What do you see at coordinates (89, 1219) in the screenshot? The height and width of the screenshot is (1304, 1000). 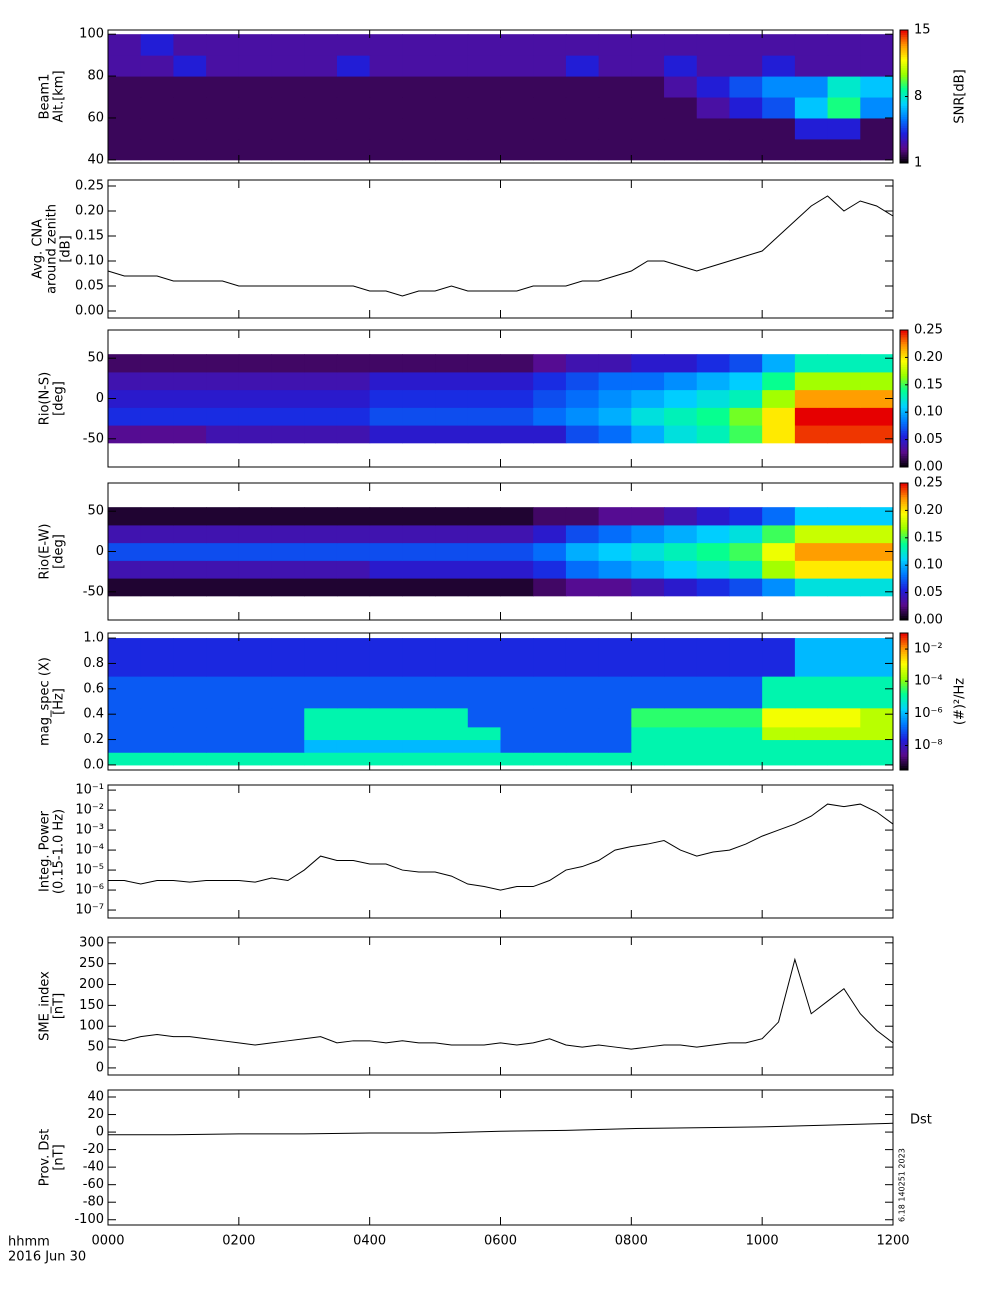 I see `y-tick-label: -100` at bounding box center [89, 1219].